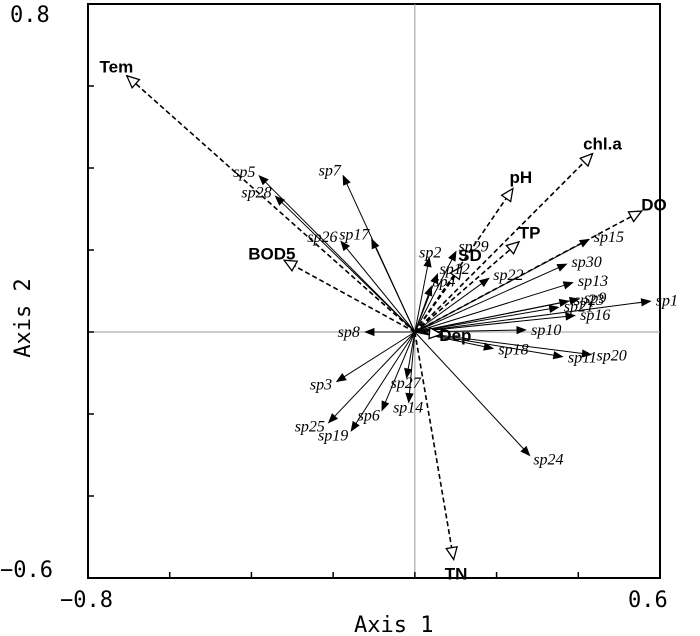 The width and height of the screenshot is (700, 636). I want to click on species-label: sp18, so click(513, 350).